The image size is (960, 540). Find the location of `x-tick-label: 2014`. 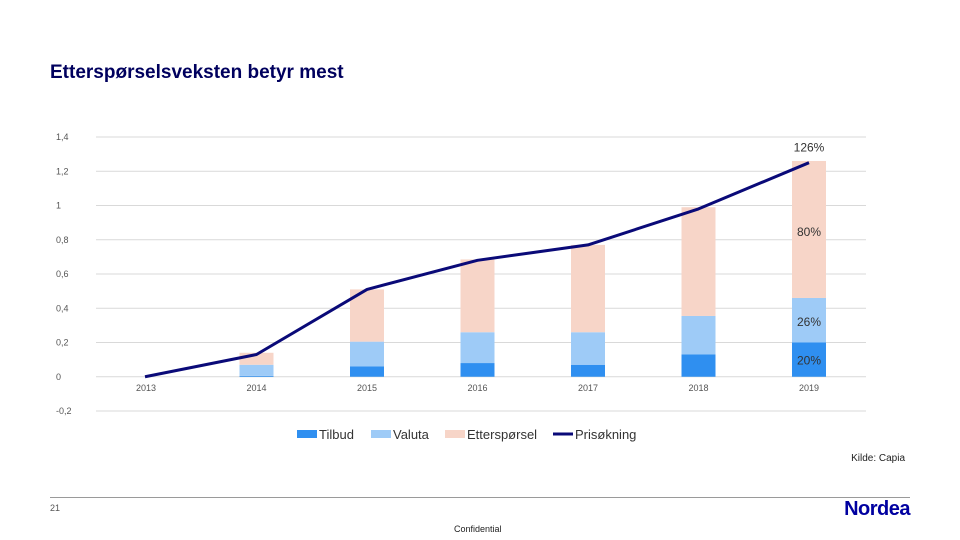

x-tick-label: 2014 is located at coordinates (256, 388).